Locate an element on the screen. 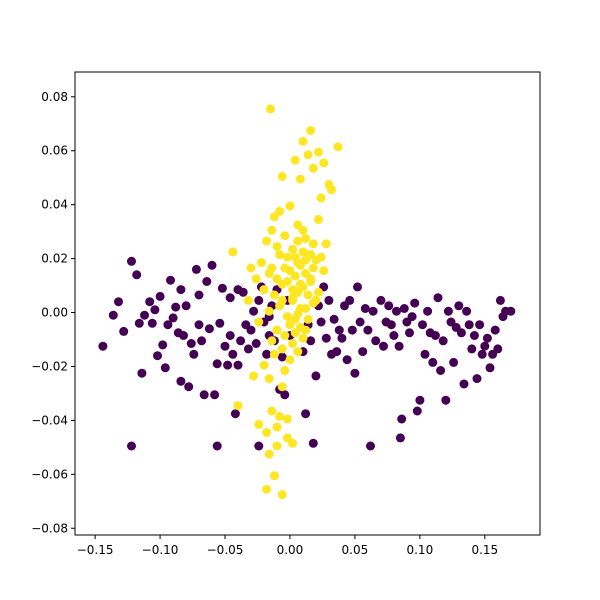  y-tick-label: −0.06 is located at coordinates (49, 474).